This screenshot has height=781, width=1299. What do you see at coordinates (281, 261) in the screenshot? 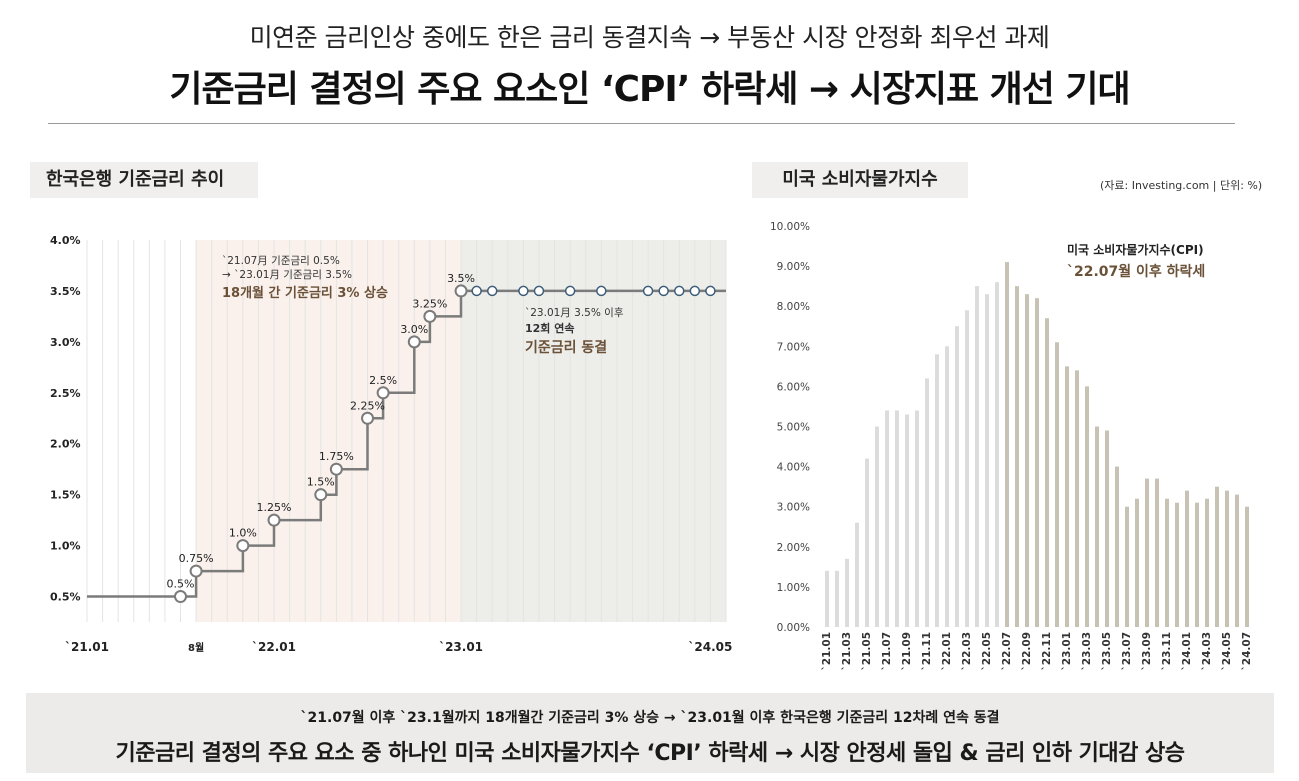
I see `hike-annotation-line1: `21.07月 기준금리 0.5%` at bounding box center [281, 261].